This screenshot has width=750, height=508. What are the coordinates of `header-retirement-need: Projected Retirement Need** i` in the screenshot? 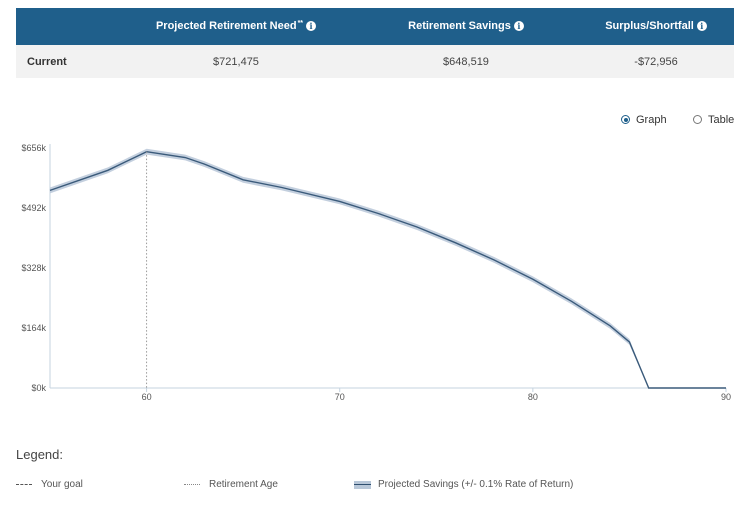 It's located at (236, 26).